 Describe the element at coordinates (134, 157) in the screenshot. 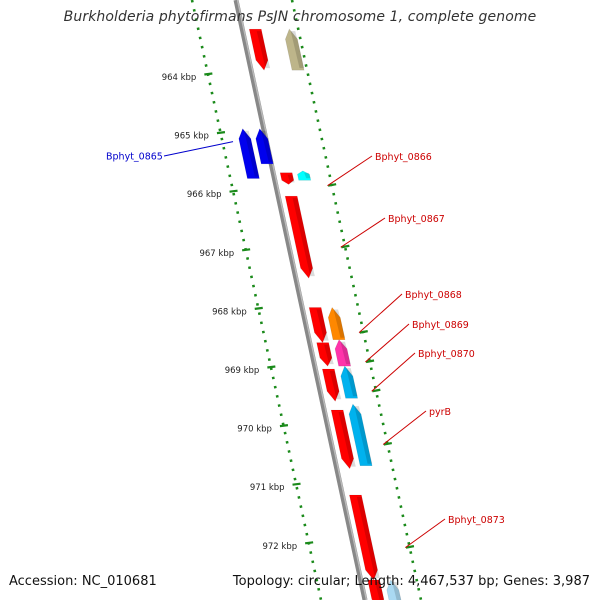

I see `gene-label: Bphyt_0865` at that location.